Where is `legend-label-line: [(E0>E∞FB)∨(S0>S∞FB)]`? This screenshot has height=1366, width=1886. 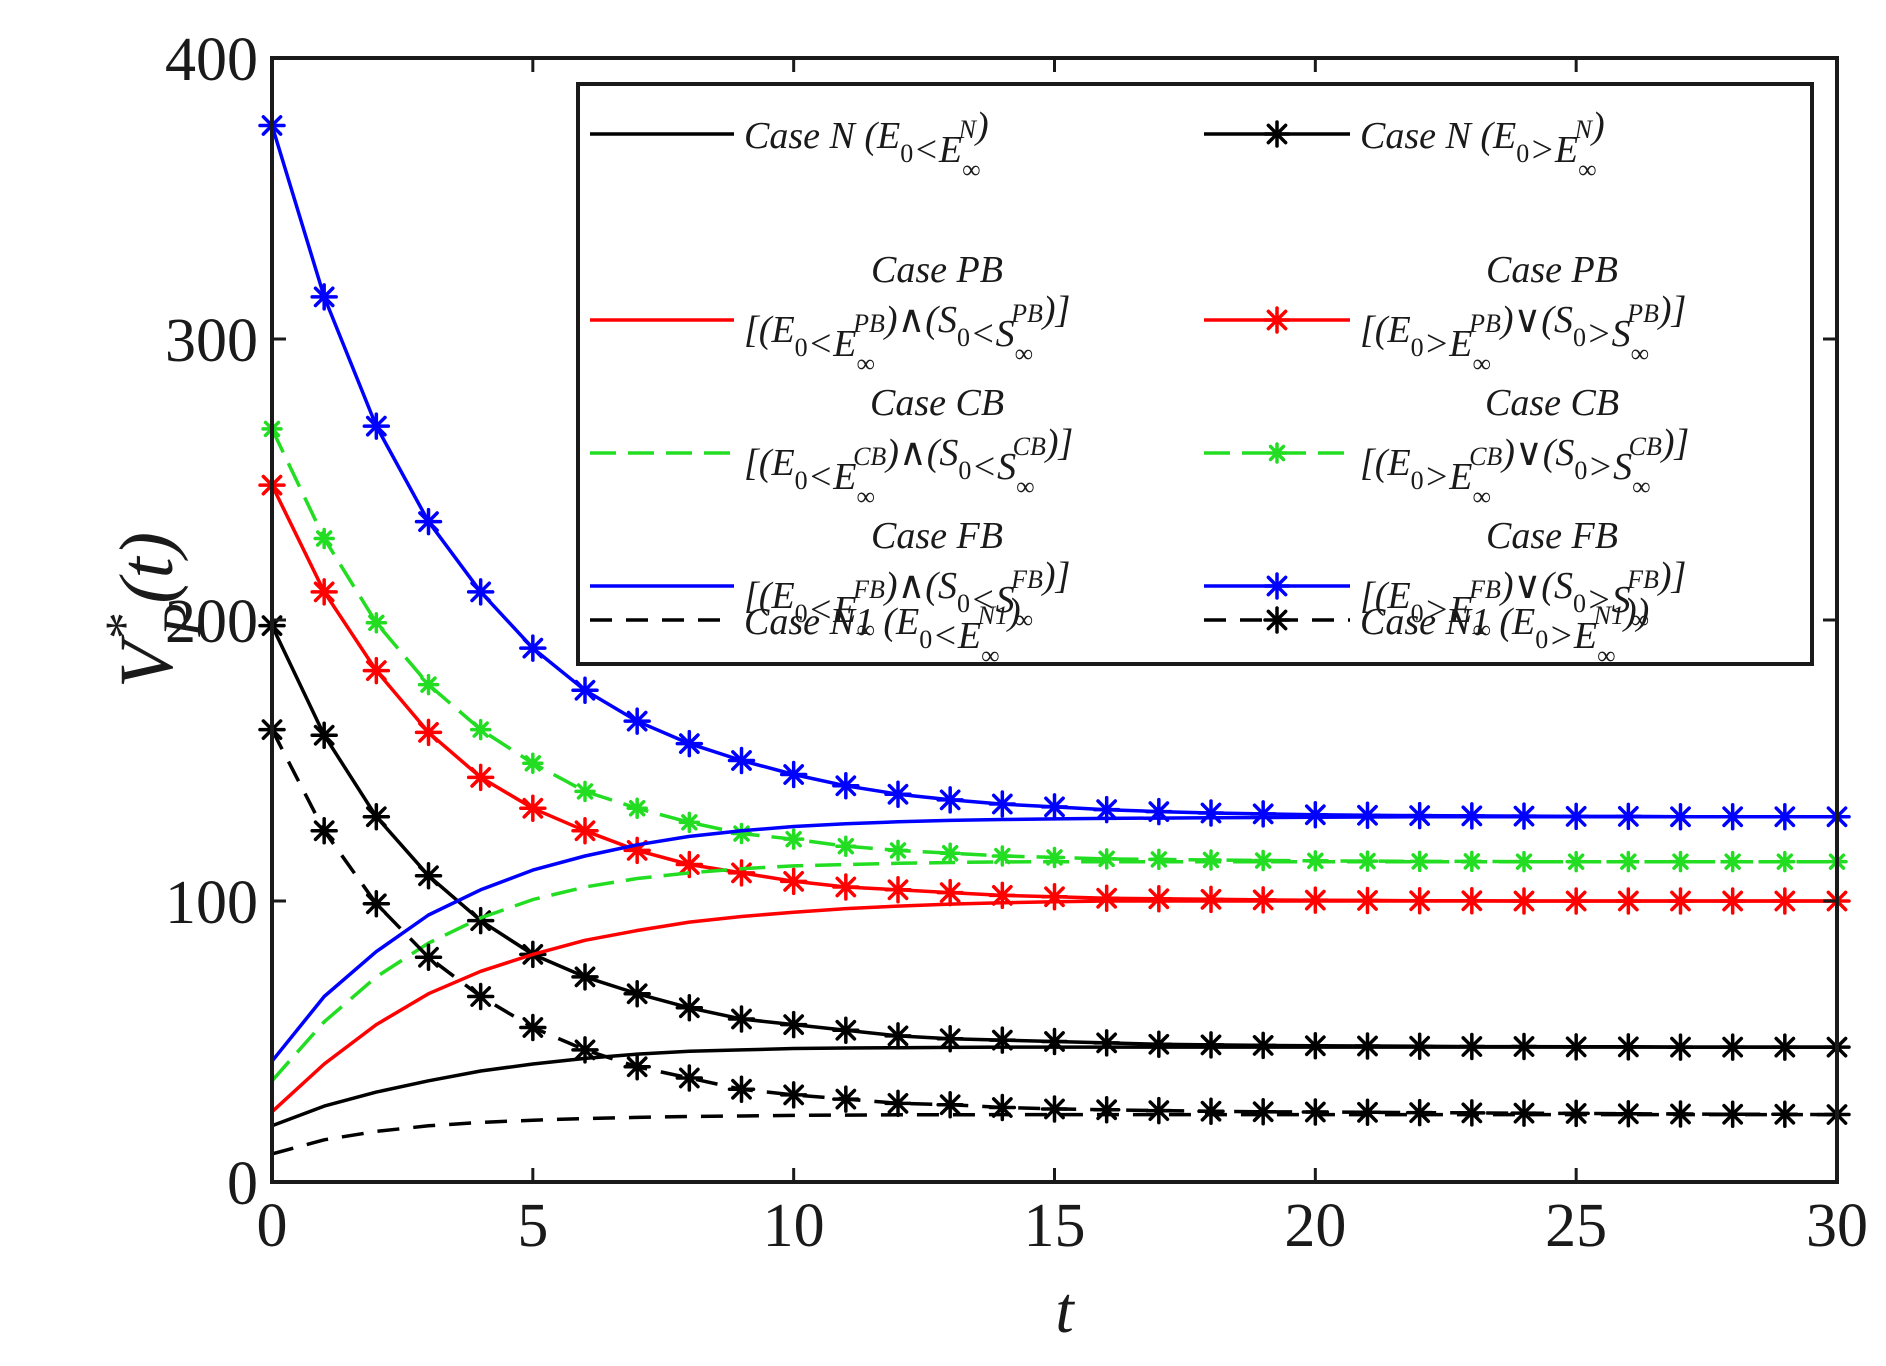 legend-label-line: [(E0>E∞FB)∨(S0>S∞FB)] is located at coordinates (1523, 599).